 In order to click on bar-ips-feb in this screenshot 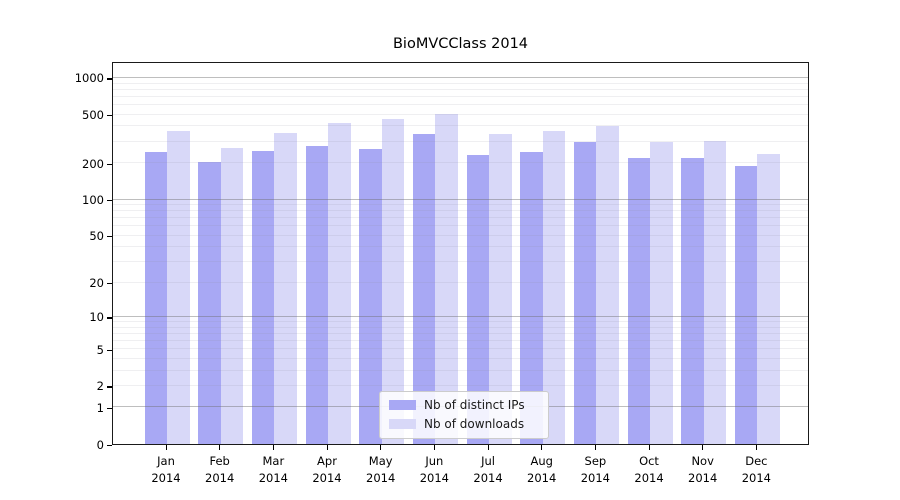, I will do `click(209, 303)`.